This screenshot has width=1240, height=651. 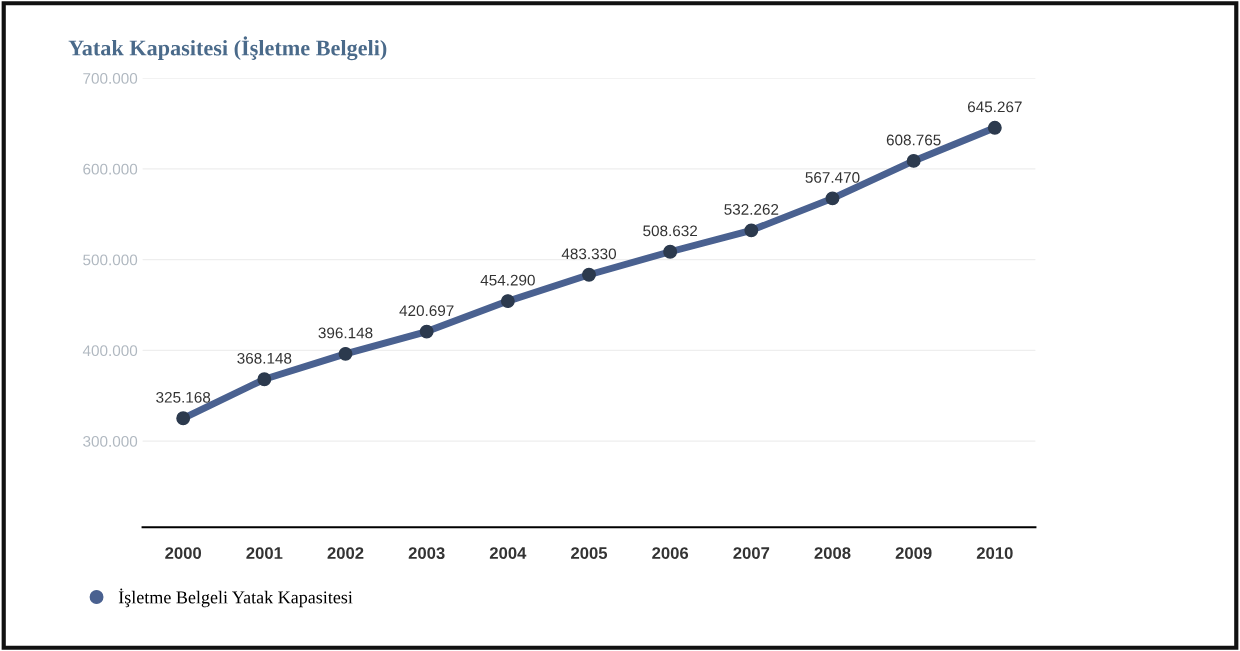 I want to click on data-label: 420.697, so click(x=426, y=311).